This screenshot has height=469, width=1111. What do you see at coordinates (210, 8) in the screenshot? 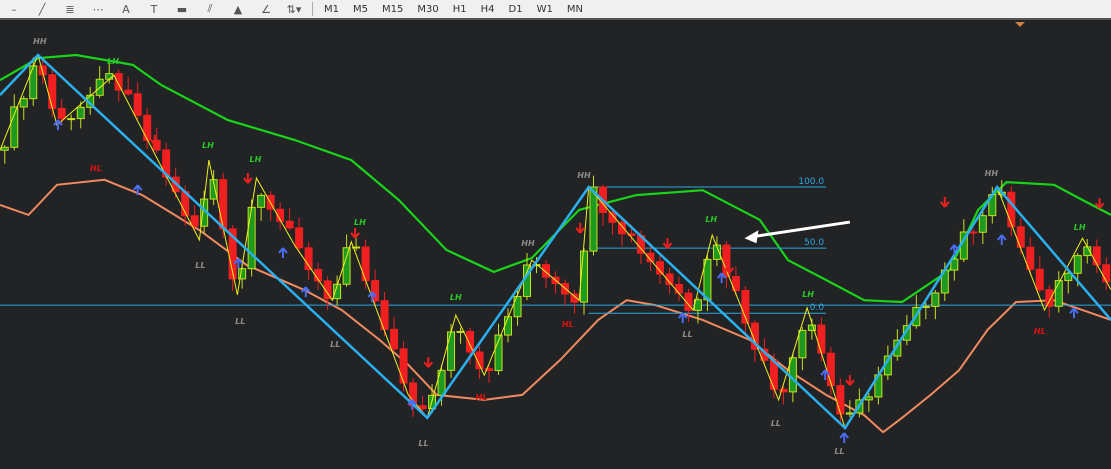
I see `channel-icon: ⫽` at bounding box center [210, 8].